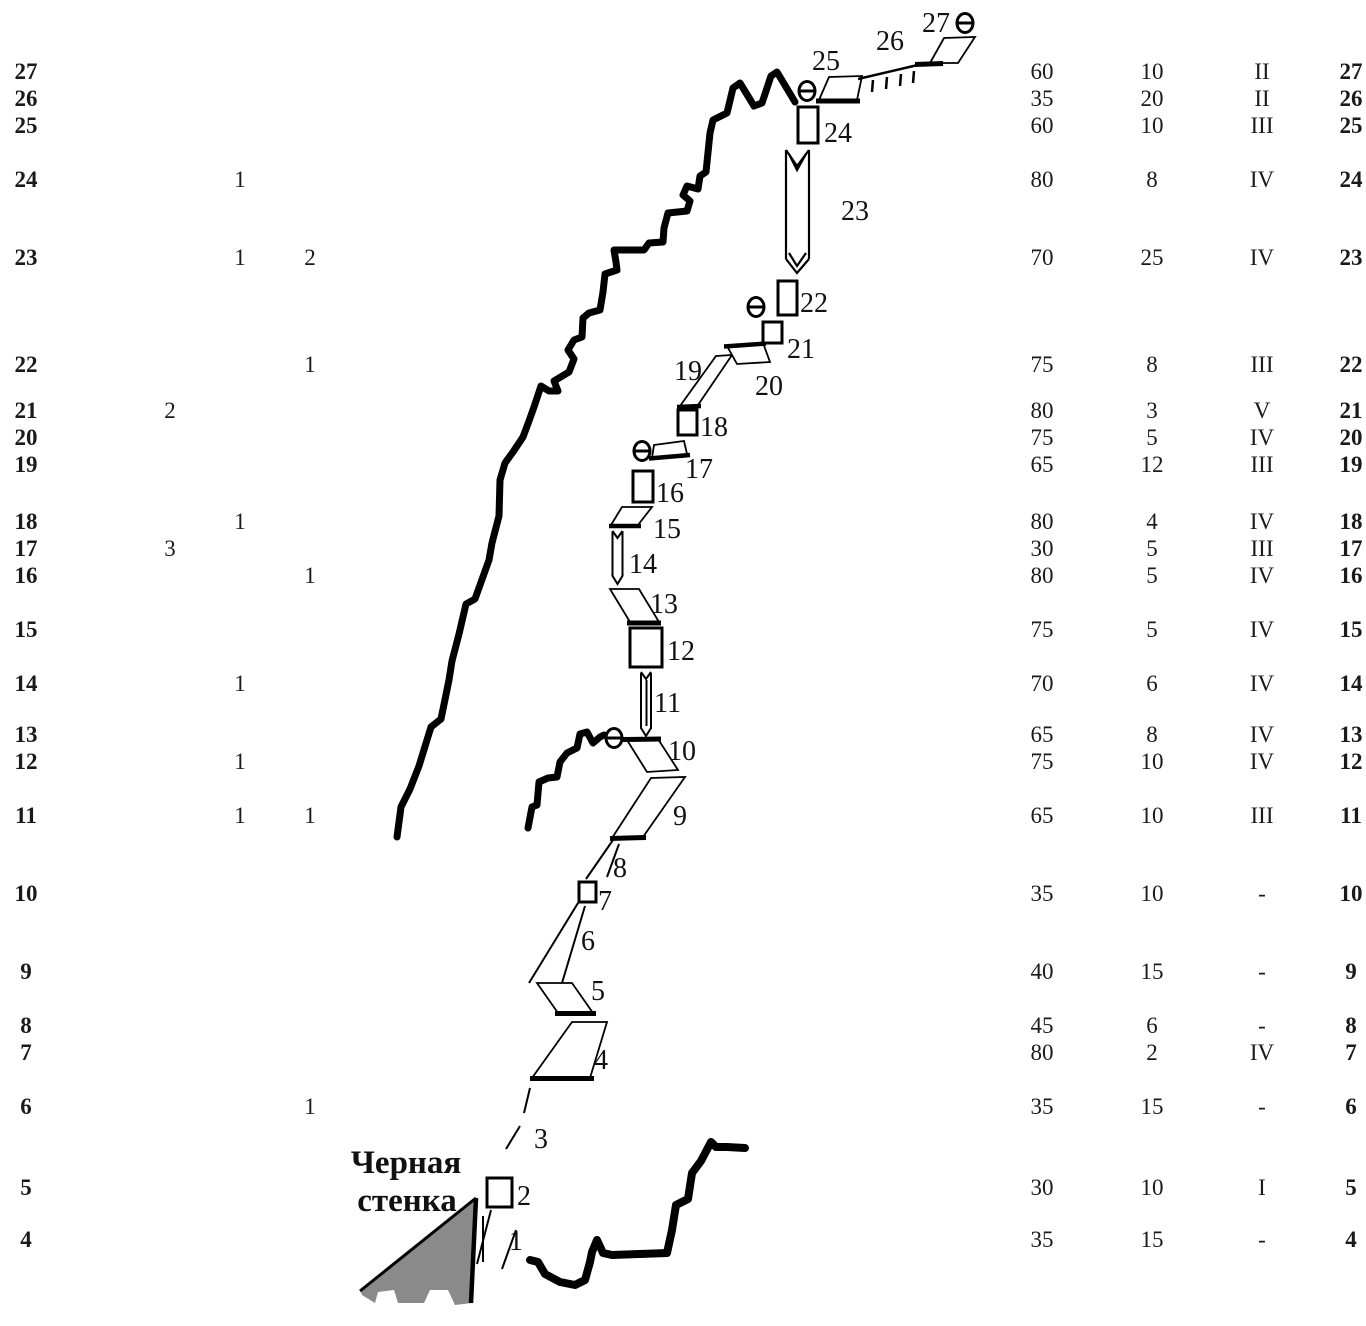  What do you see at coordinates (826, 61) in the screenshot?
I see `pitch-mark-25: 25` at bounding box center [826, 61].